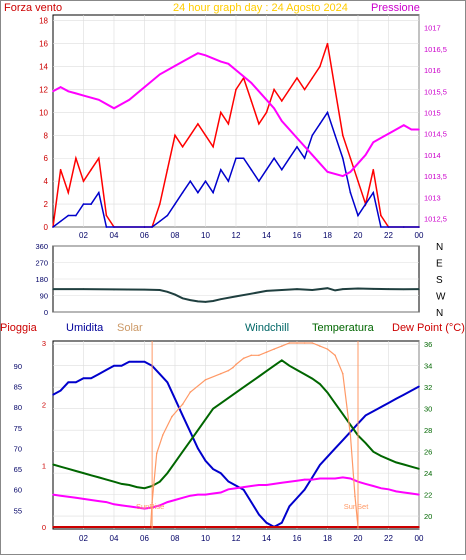 Image resolution: width=466 pixels, height=560 pixels. What do you see at coordinates (44, 435) in the screenshot?
I see `rain-y-axis-ticks: 0 1 2 3` at bounding box center [44, 435].